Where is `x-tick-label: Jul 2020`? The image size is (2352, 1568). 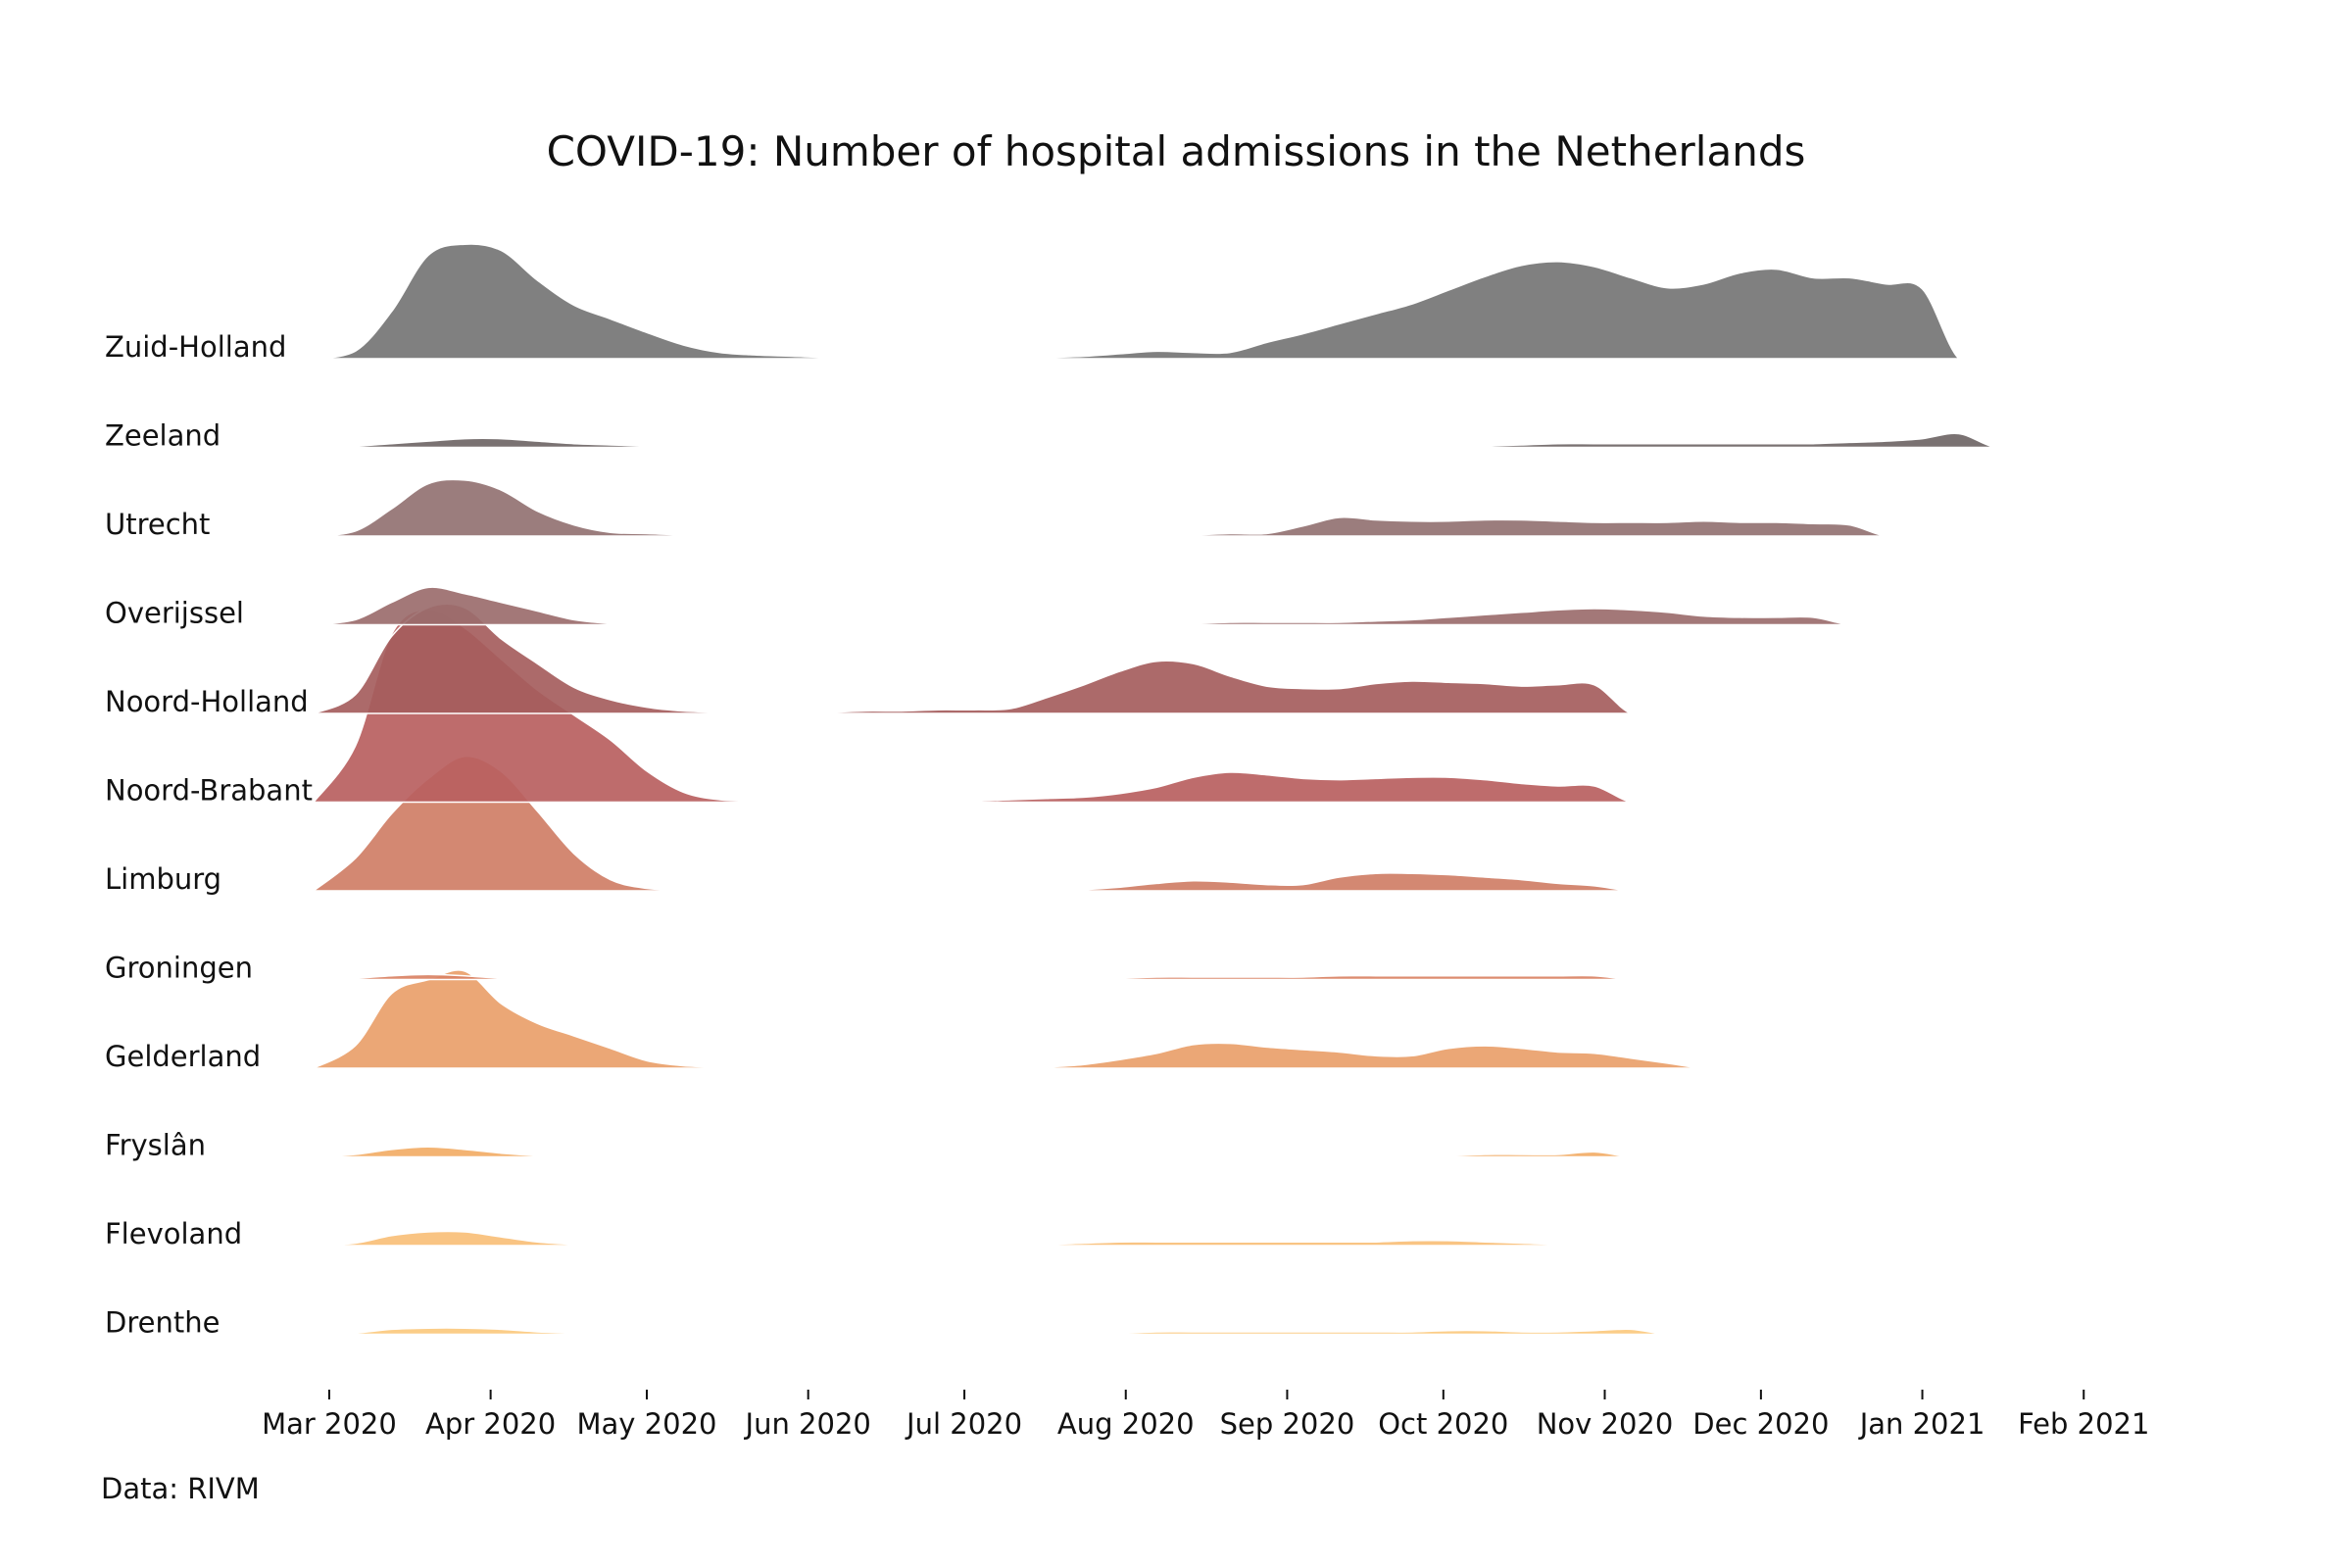 x-tick-label: Jul 2020 is located at coordinates (964, 1424).